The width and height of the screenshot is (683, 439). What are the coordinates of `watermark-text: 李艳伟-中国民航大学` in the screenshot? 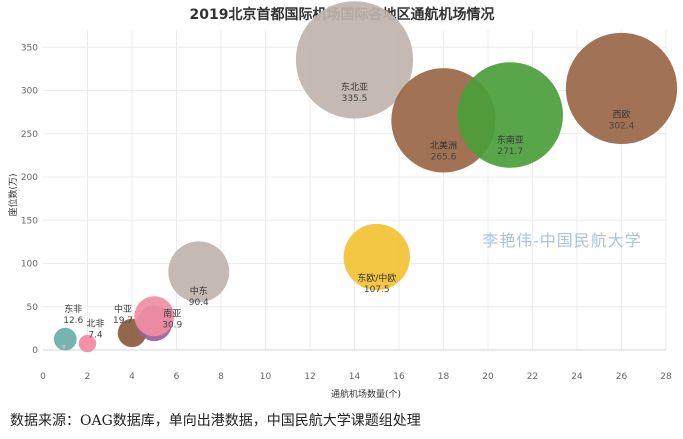 It's located at (561, 240).